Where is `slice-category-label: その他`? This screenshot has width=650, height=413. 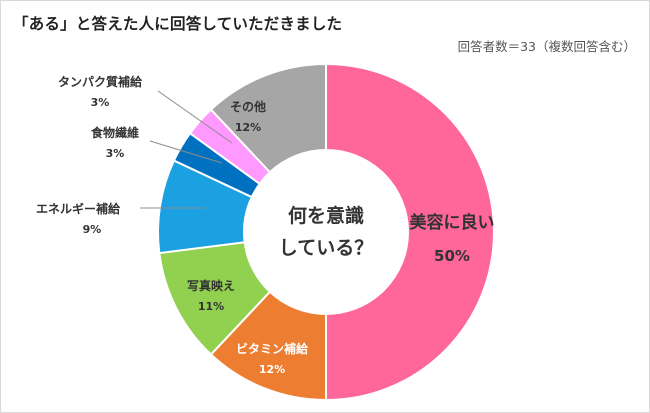 slice-category-label: その他 is located at coordinates (248, 106).